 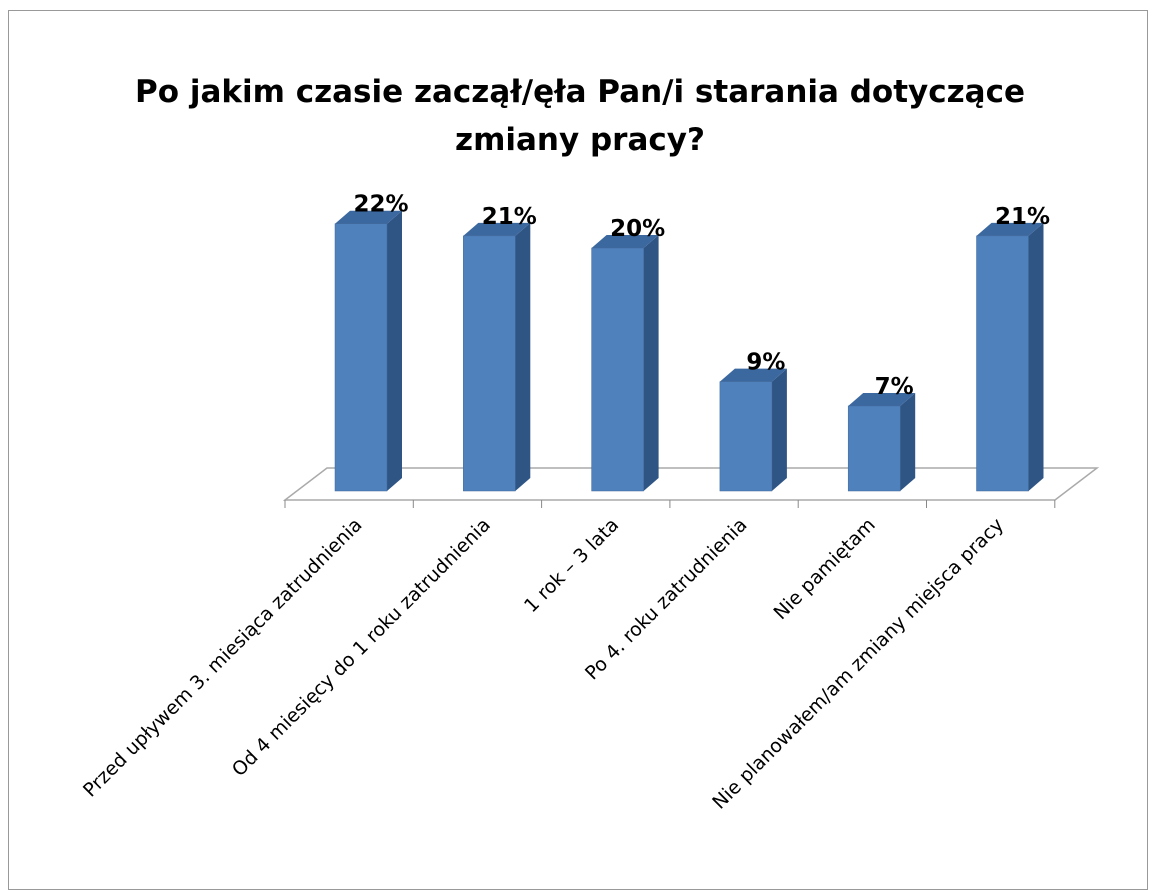 I want to click on value-label: 7%, so click(x=894, y=387).